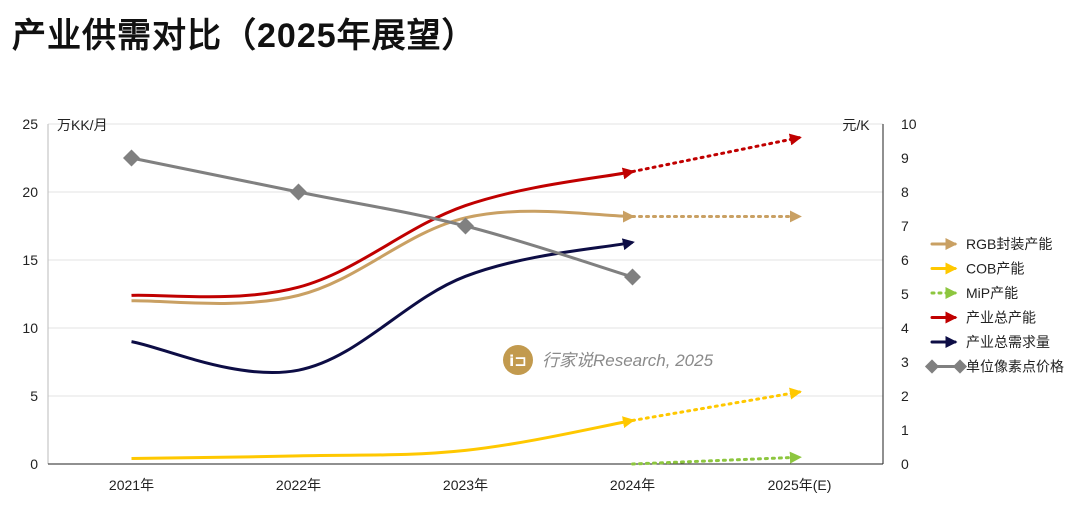 This screenshot has height=506, width=1080. I want to click on y-left-tick-label: 25, so click(30, 124).